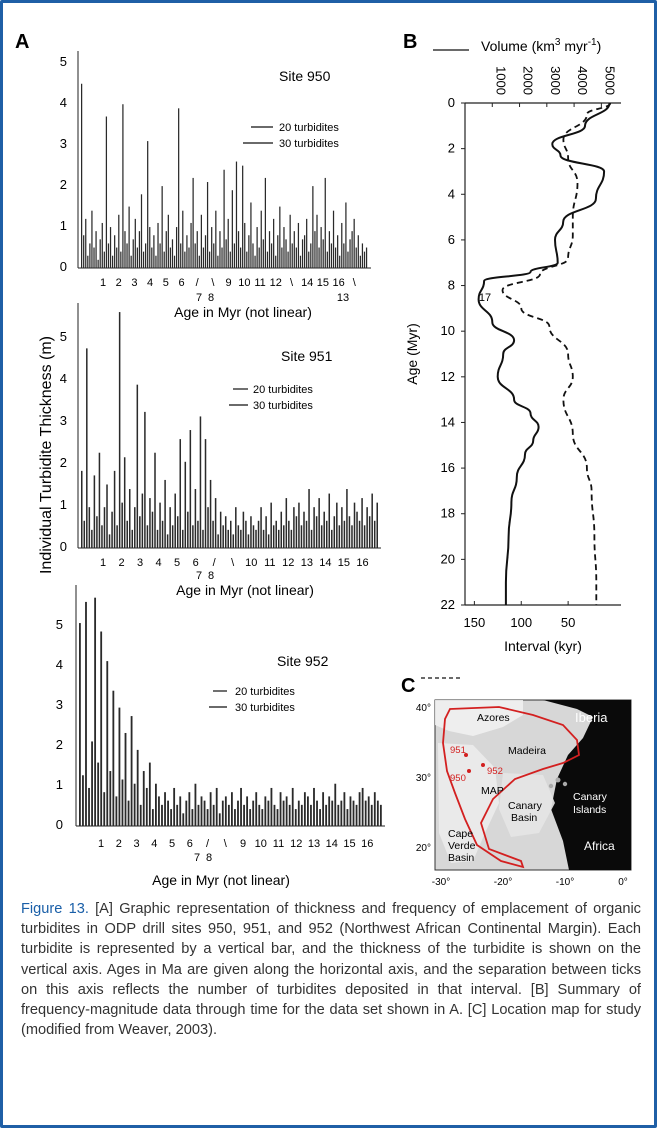 The image size is (657, 1128). What do you see at coordinates (412, 353) in the screenshot?
I see `panel-b-ylabel: Age (Myr)` at bounding box center [412, 353].